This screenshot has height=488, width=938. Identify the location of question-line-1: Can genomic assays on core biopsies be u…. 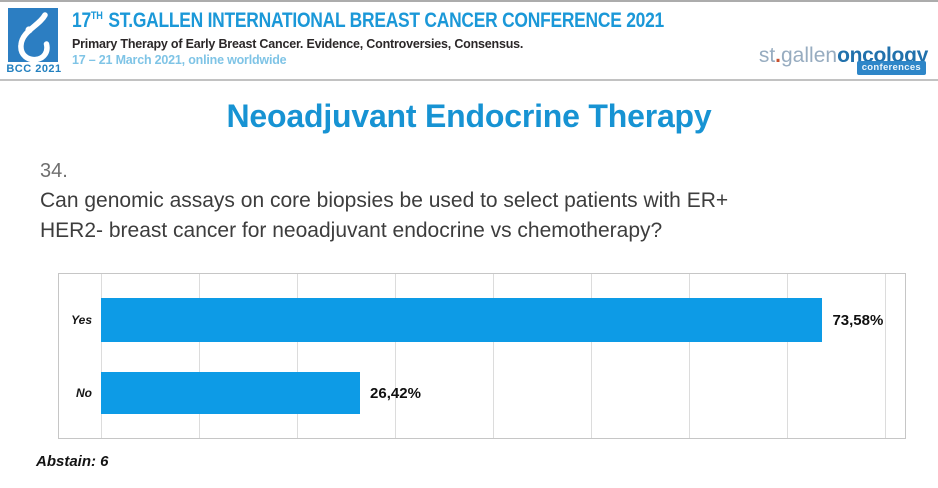
(384, 200).